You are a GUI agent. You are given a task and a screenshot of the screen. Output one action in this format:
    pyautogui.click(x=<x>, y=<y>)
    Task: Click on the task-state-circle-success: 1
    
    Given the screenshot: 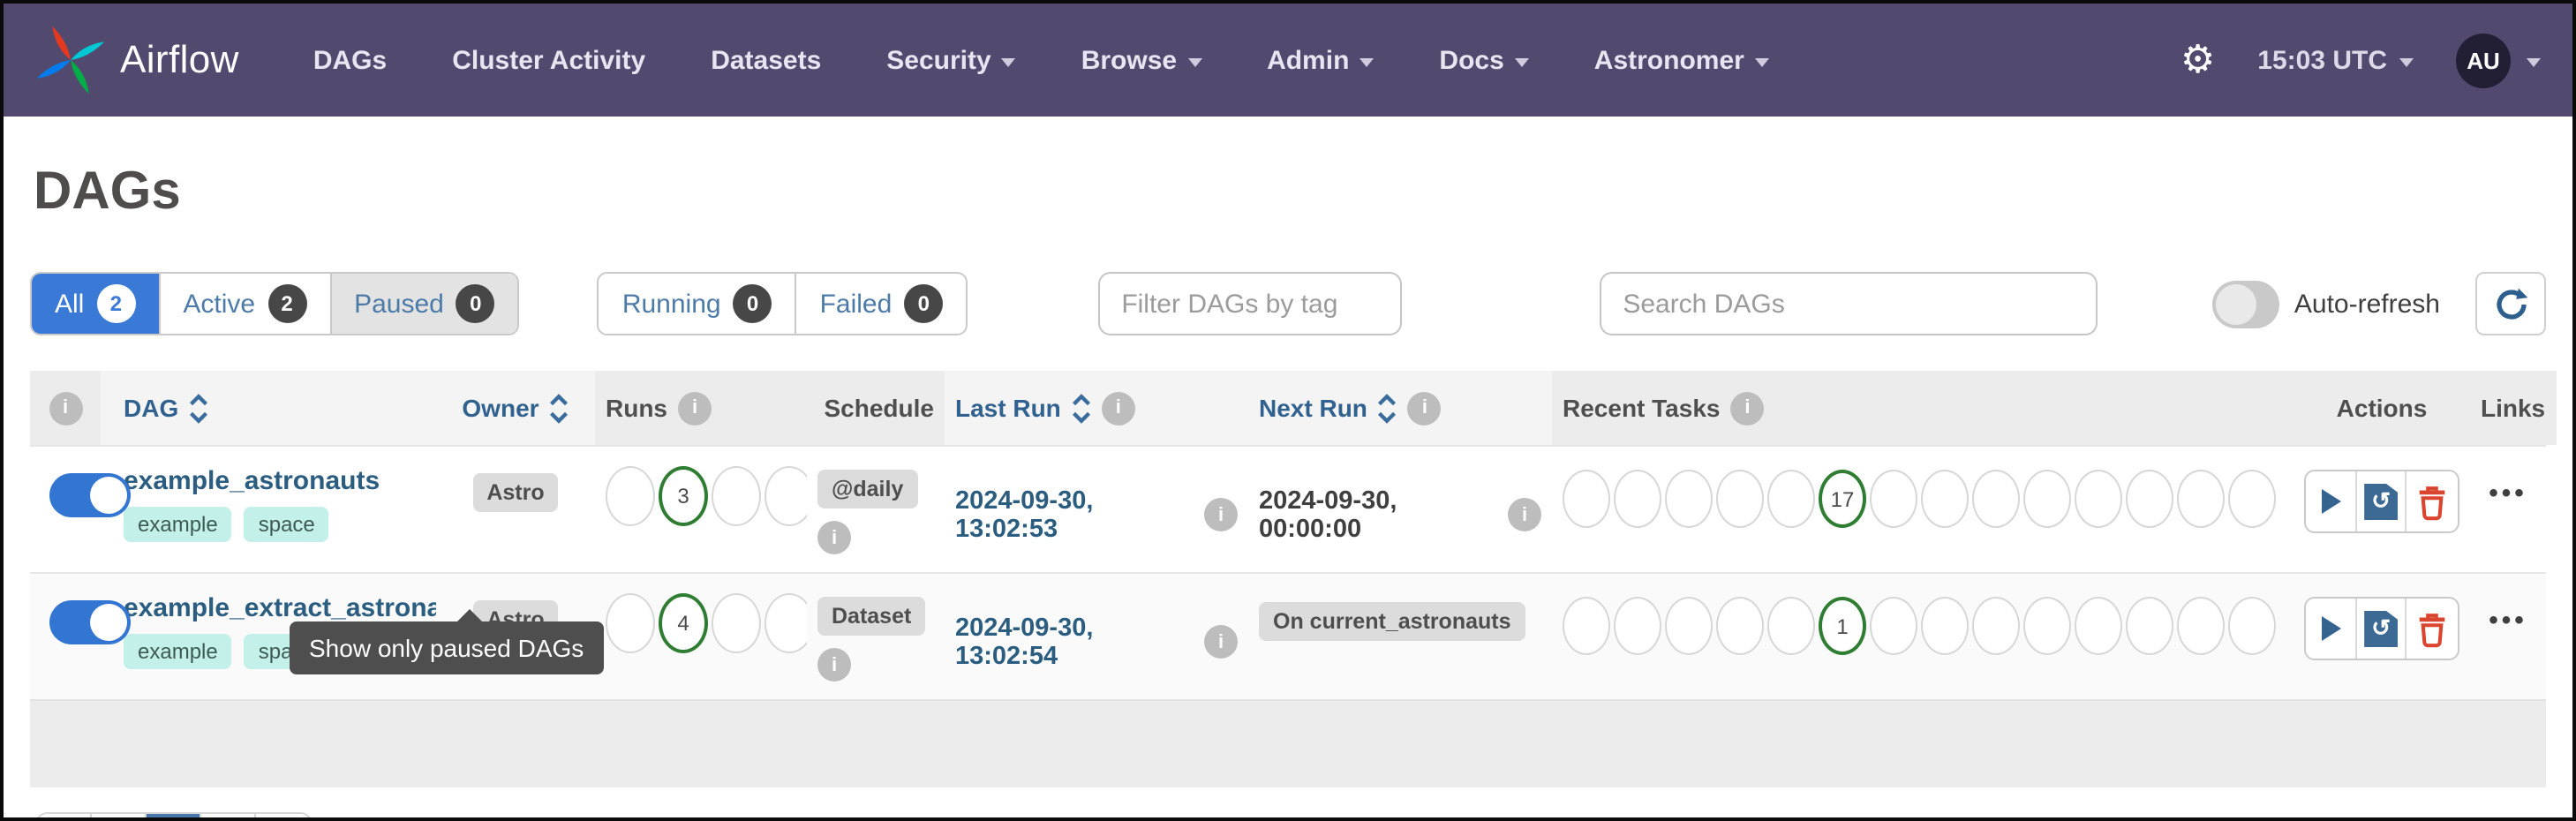 What is the action you would take?
    pyautogui.click(x=1843, y=626)
    